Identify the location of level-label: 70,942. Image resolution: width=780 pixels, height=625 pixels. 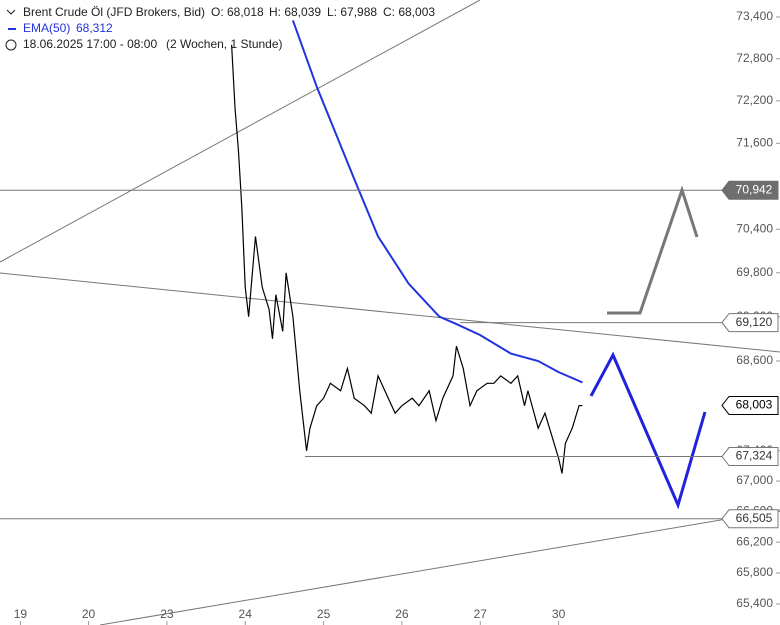
(754, 189).